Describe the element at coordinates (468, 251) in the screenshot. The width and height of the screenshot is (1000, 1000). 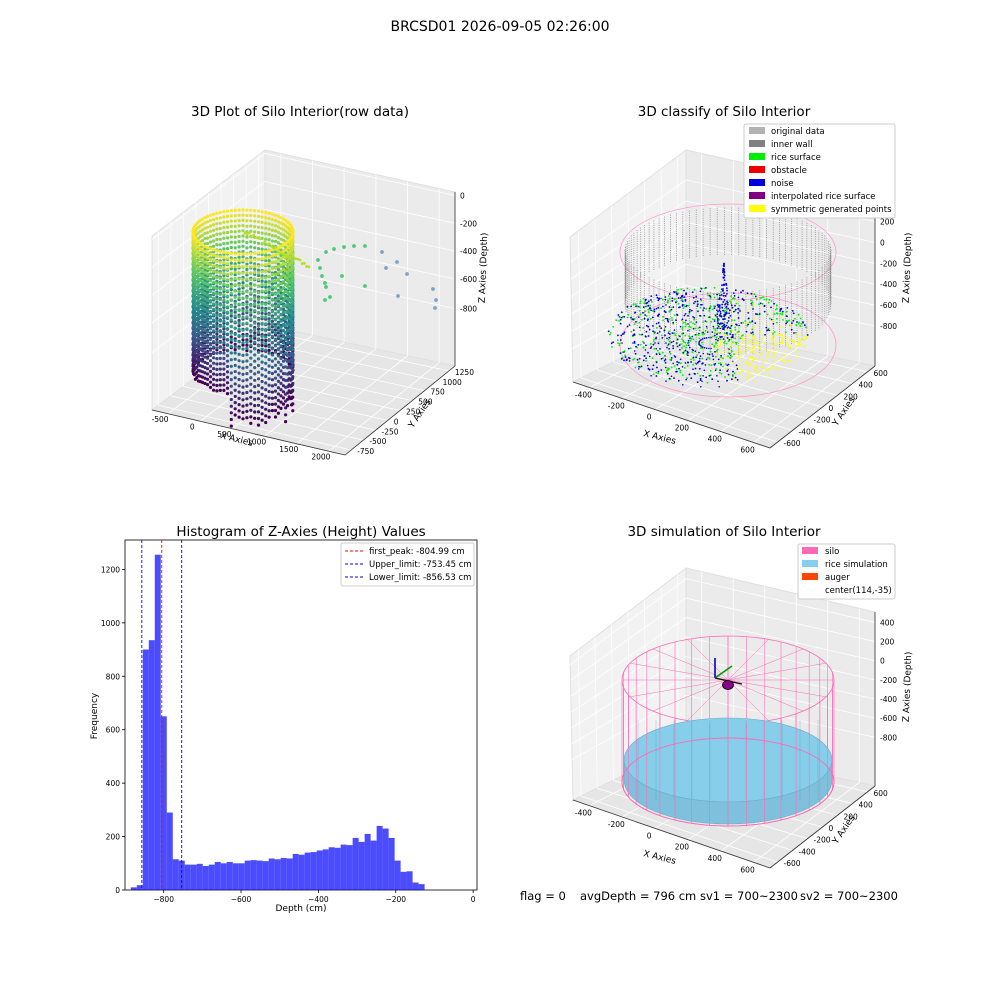
I see `z-tick-label: -400` at that location.